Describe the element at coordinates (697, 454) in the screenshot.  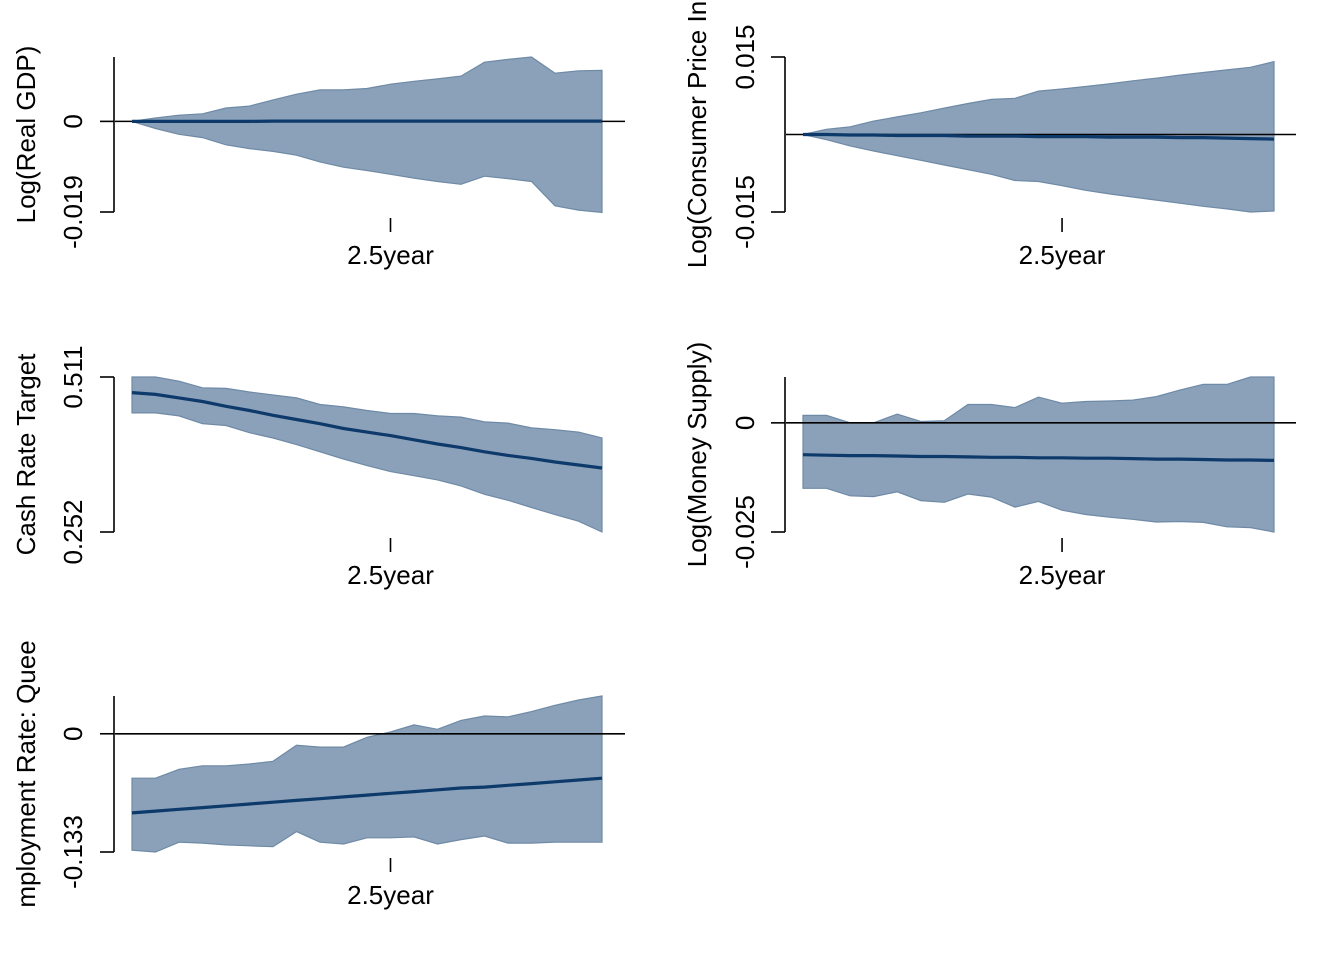
I see `y-axis-title: Log(Money Supply)` at that location.